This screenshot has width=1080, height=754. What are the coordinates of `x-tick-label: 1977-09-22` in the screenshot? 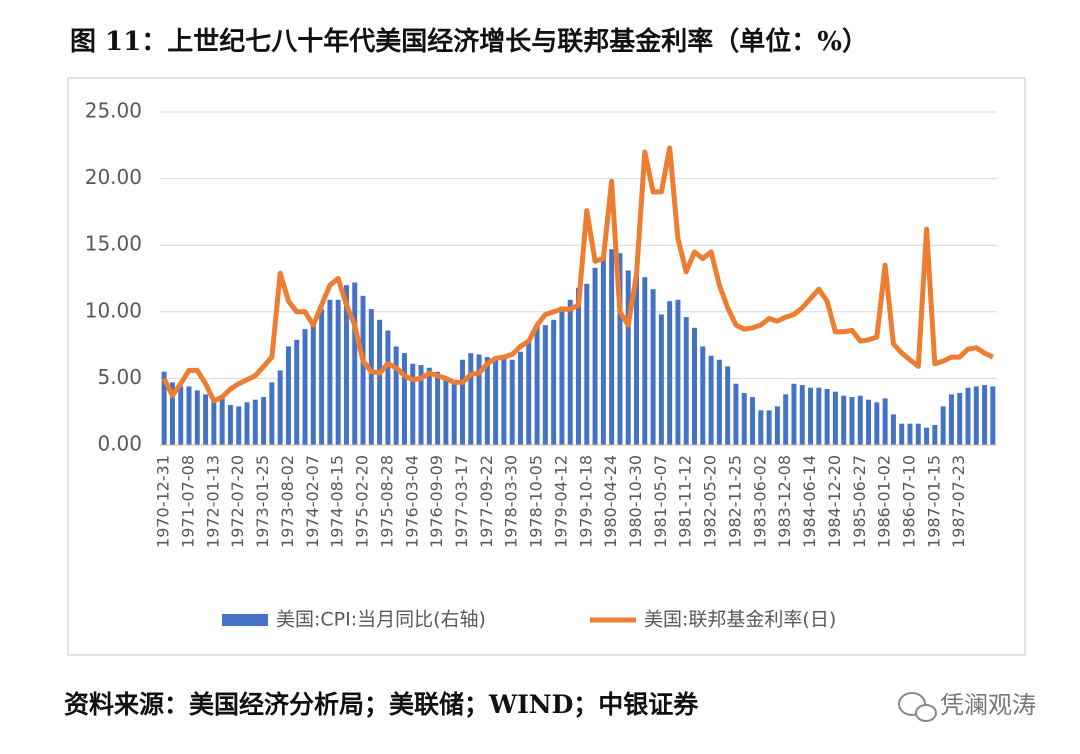 It's located at (486, 501).